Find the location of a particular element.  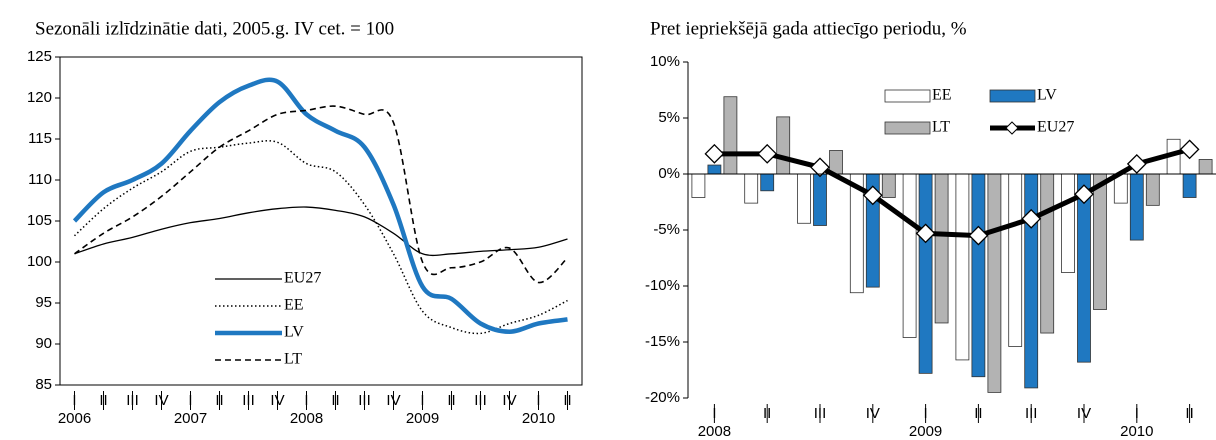

y-tick-label: 120 is located at coordinates (39, 97).